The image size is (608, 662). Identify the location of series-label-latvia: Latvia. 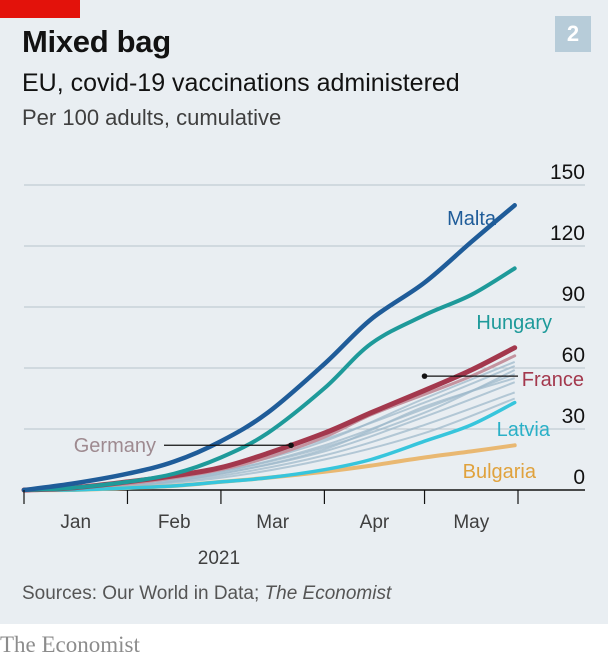
(524, 430).